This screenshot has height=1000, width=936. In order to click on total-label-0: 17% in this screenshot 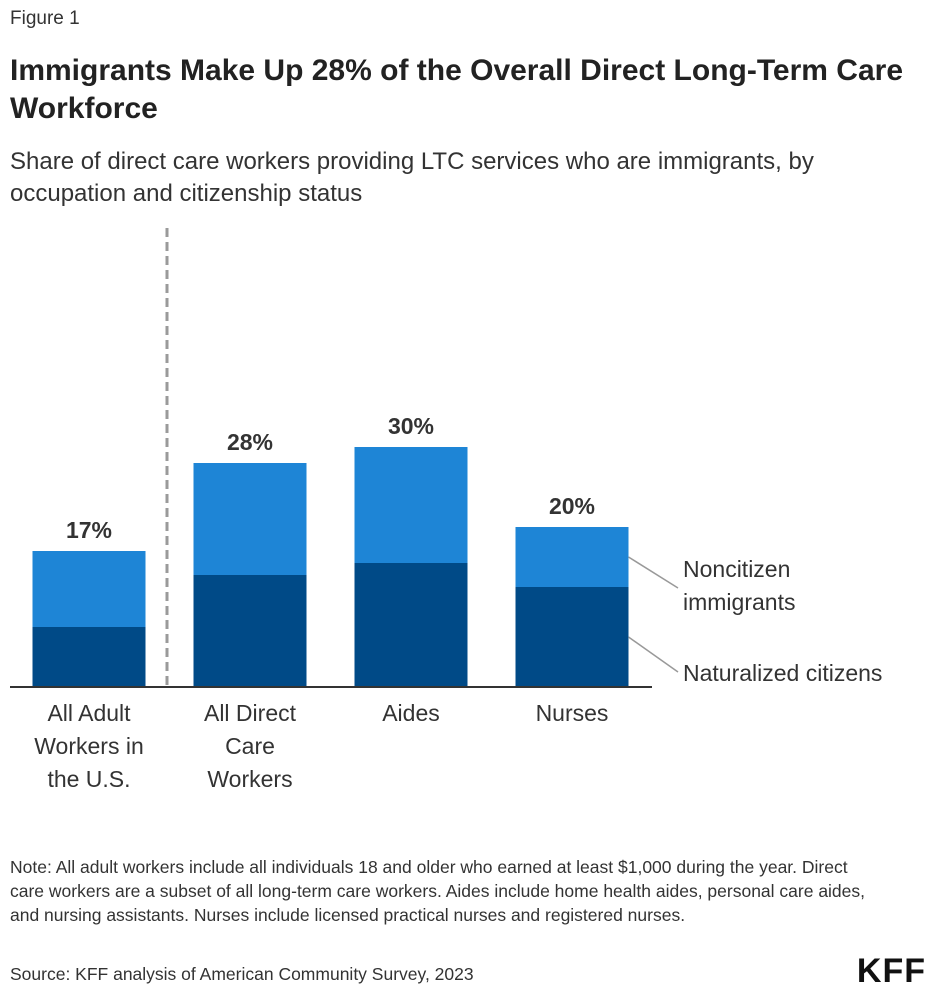, I will do `click(89, 530)`.